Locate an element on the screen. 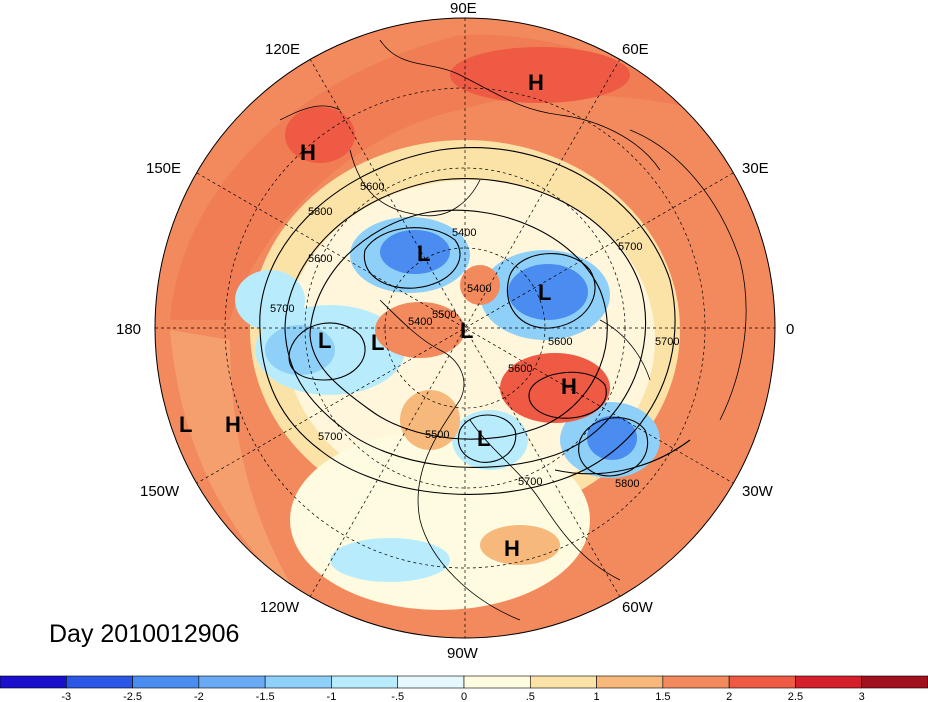 Image resolution: width=928 pixels, height=702 pixels. colorbar-tick-label: -.5 is located at coordinates (397, 696).